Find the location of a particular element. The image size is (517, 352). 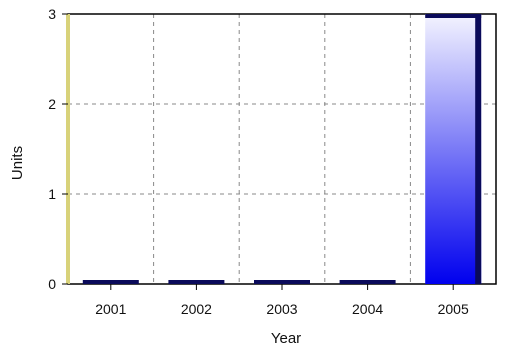

x-tick-label: 2004 is located at coordinates (367, 309).